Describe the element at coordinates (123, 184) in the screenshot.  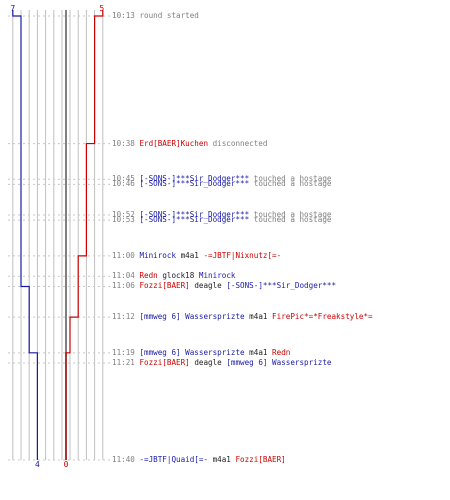
I see `event-timestamp: 10:46` at that location.